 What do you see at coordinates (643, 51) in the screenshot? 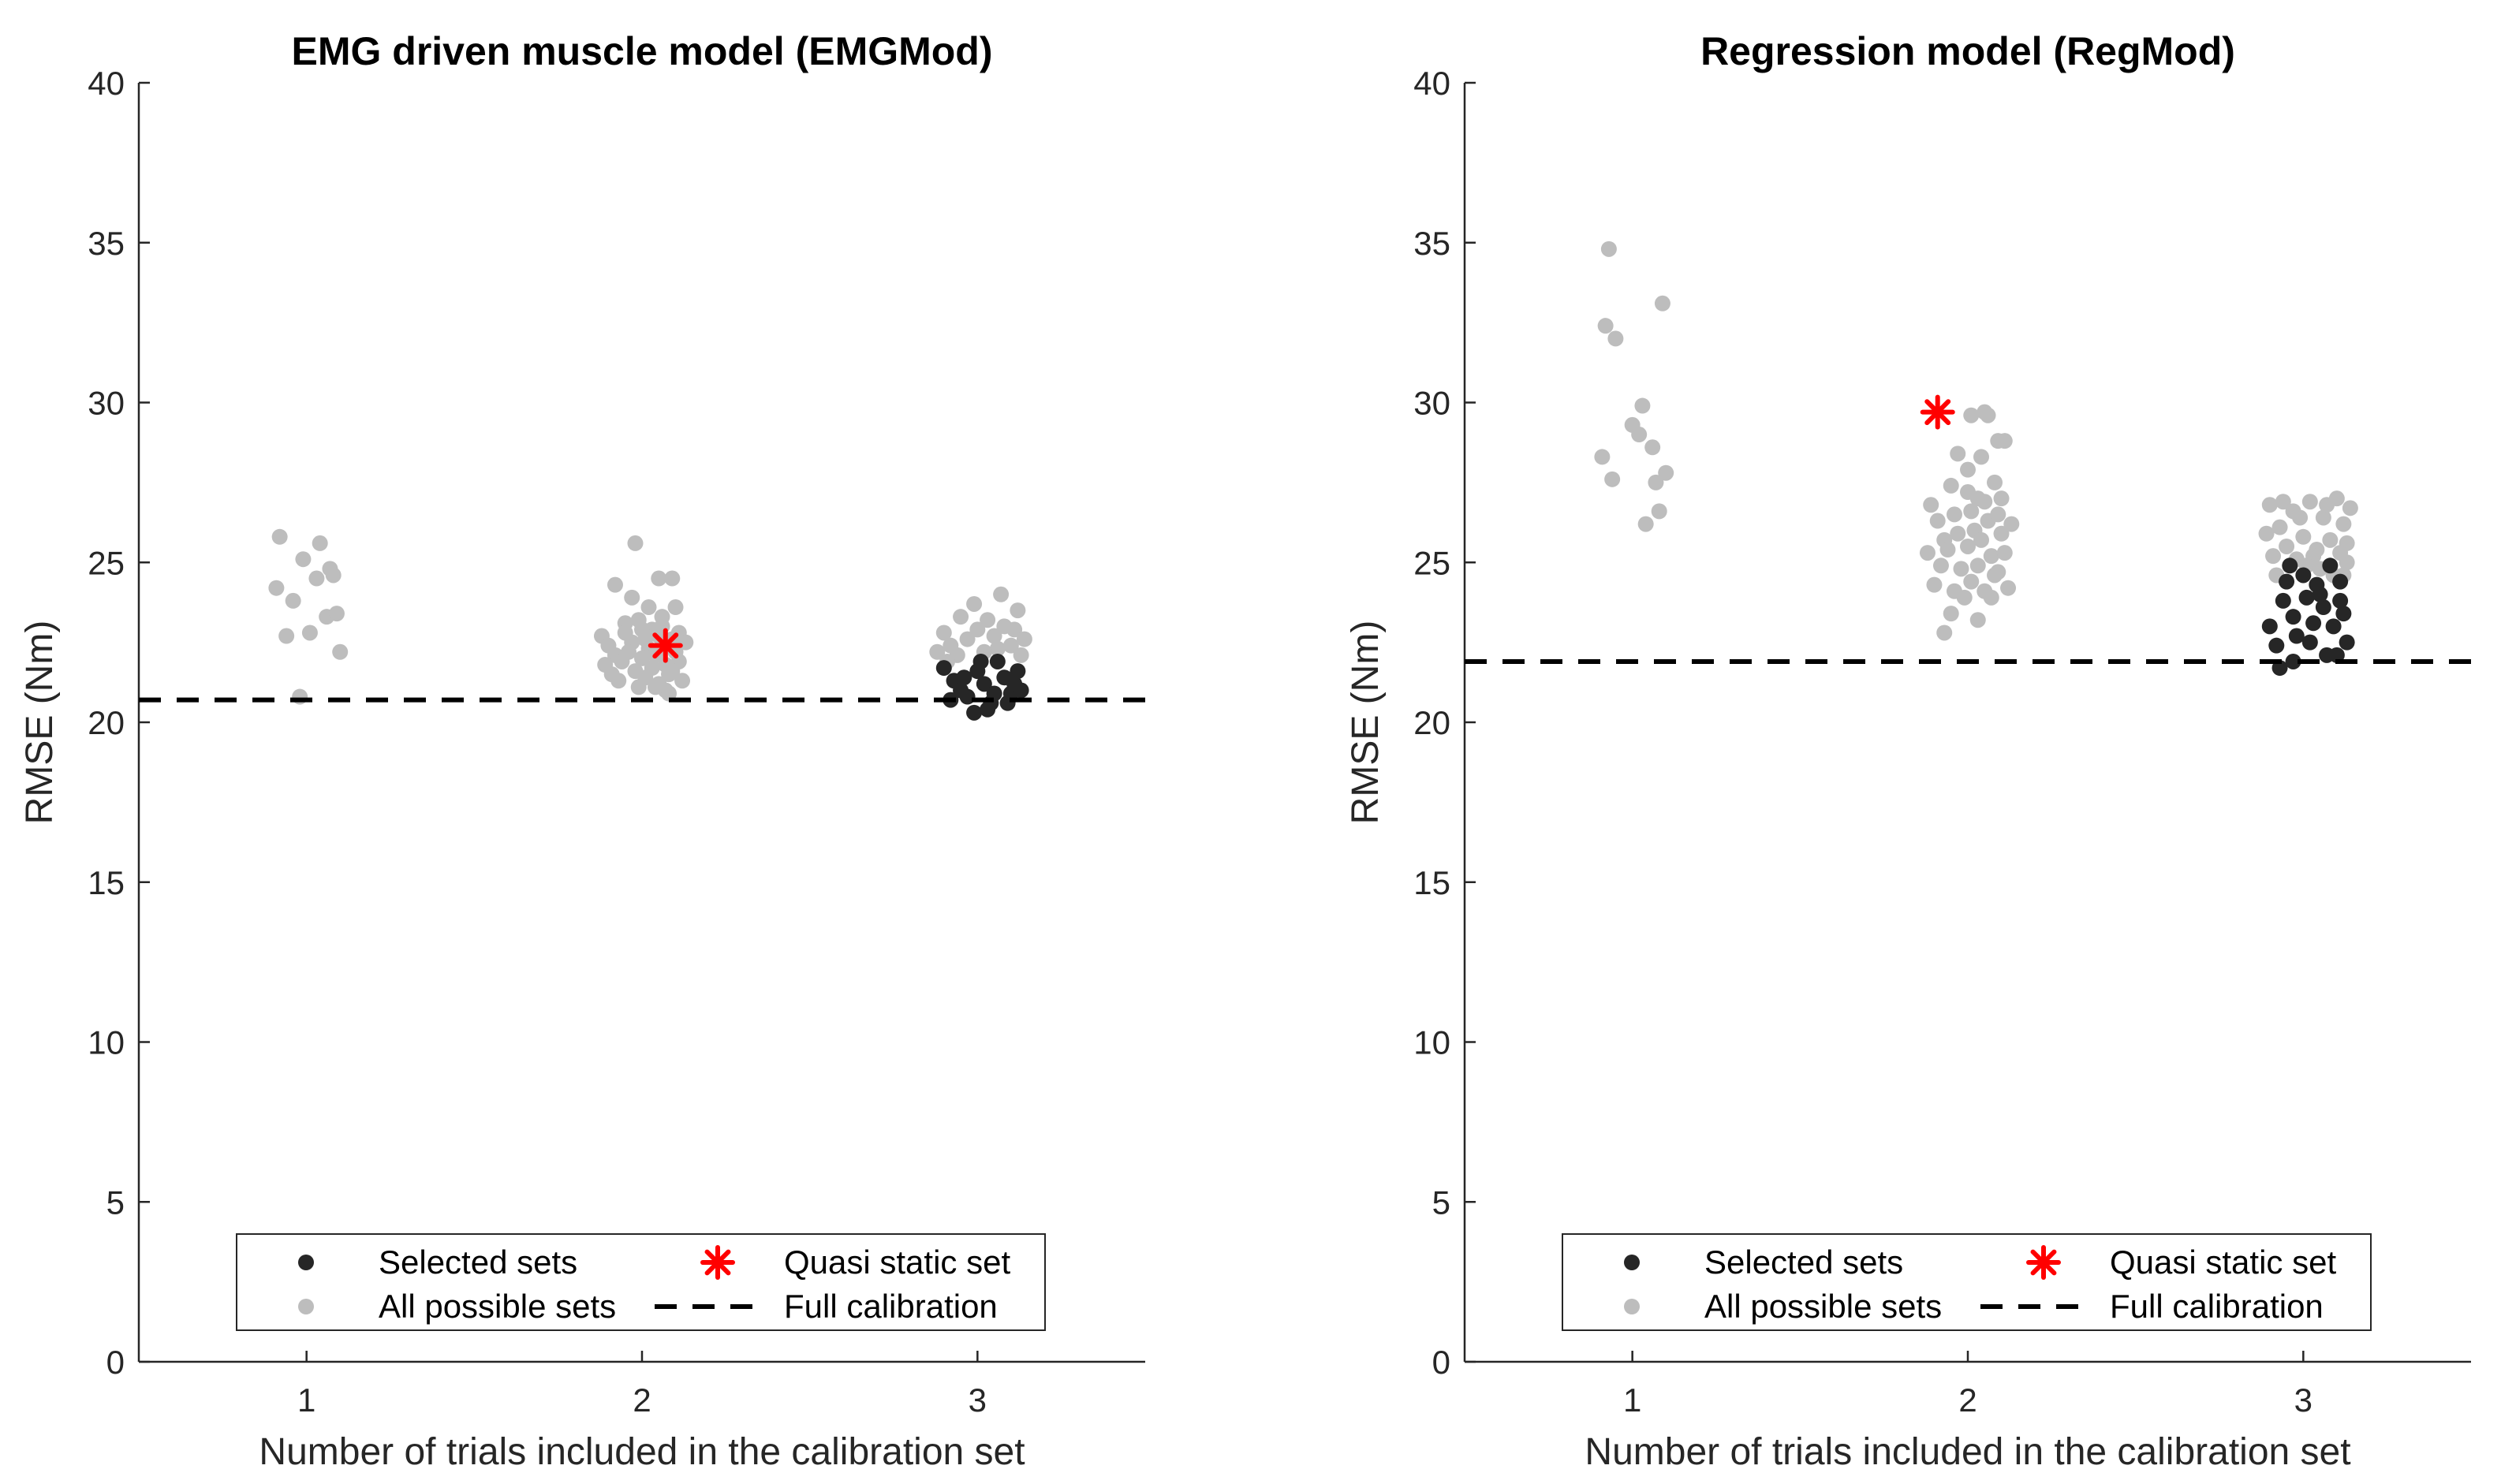
I see `chart-title: EMG driven muscle model (EMGMod)` at bounding box center [643, 51].